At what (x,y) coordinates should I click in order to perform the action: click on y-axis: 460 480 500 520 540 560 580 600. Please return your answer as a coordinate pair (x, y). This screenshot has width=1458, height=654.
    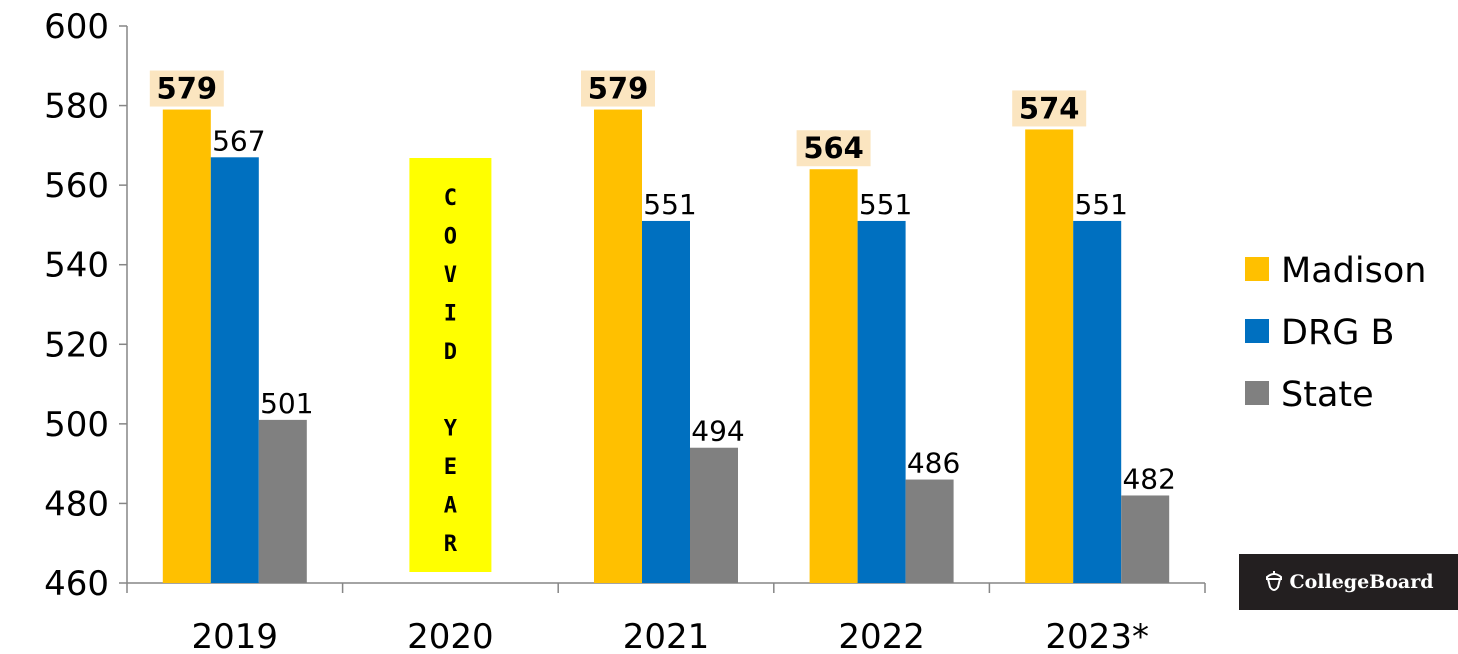
    Looking at the image, I should click on (86, 305).